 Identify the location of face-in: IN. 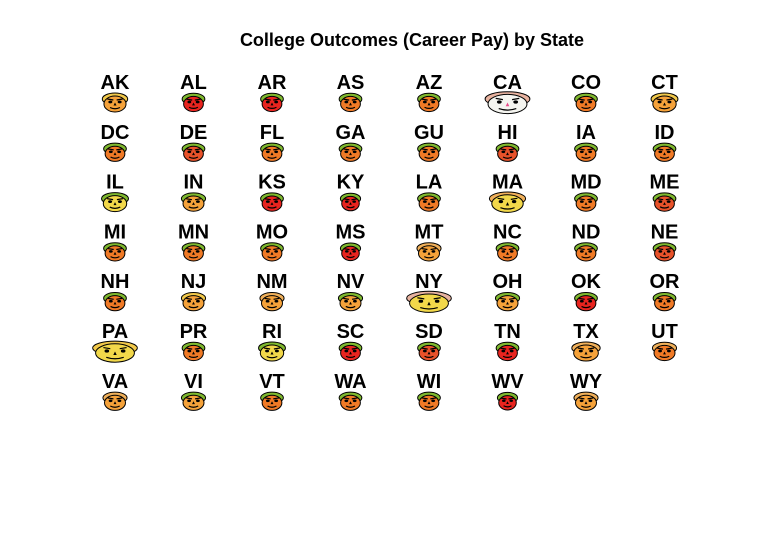
(193, 192).